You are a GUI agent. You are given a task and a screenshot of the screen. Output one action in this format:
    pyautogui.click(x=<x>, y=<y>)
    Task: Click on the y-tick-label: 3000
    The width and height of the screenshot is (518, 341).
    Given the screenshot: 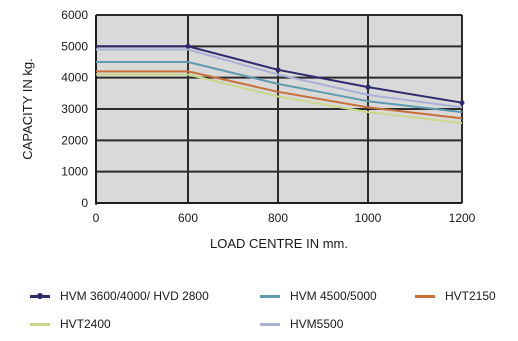 What is the action you would take?
    pyautogui.click(x=74, y=109)
    